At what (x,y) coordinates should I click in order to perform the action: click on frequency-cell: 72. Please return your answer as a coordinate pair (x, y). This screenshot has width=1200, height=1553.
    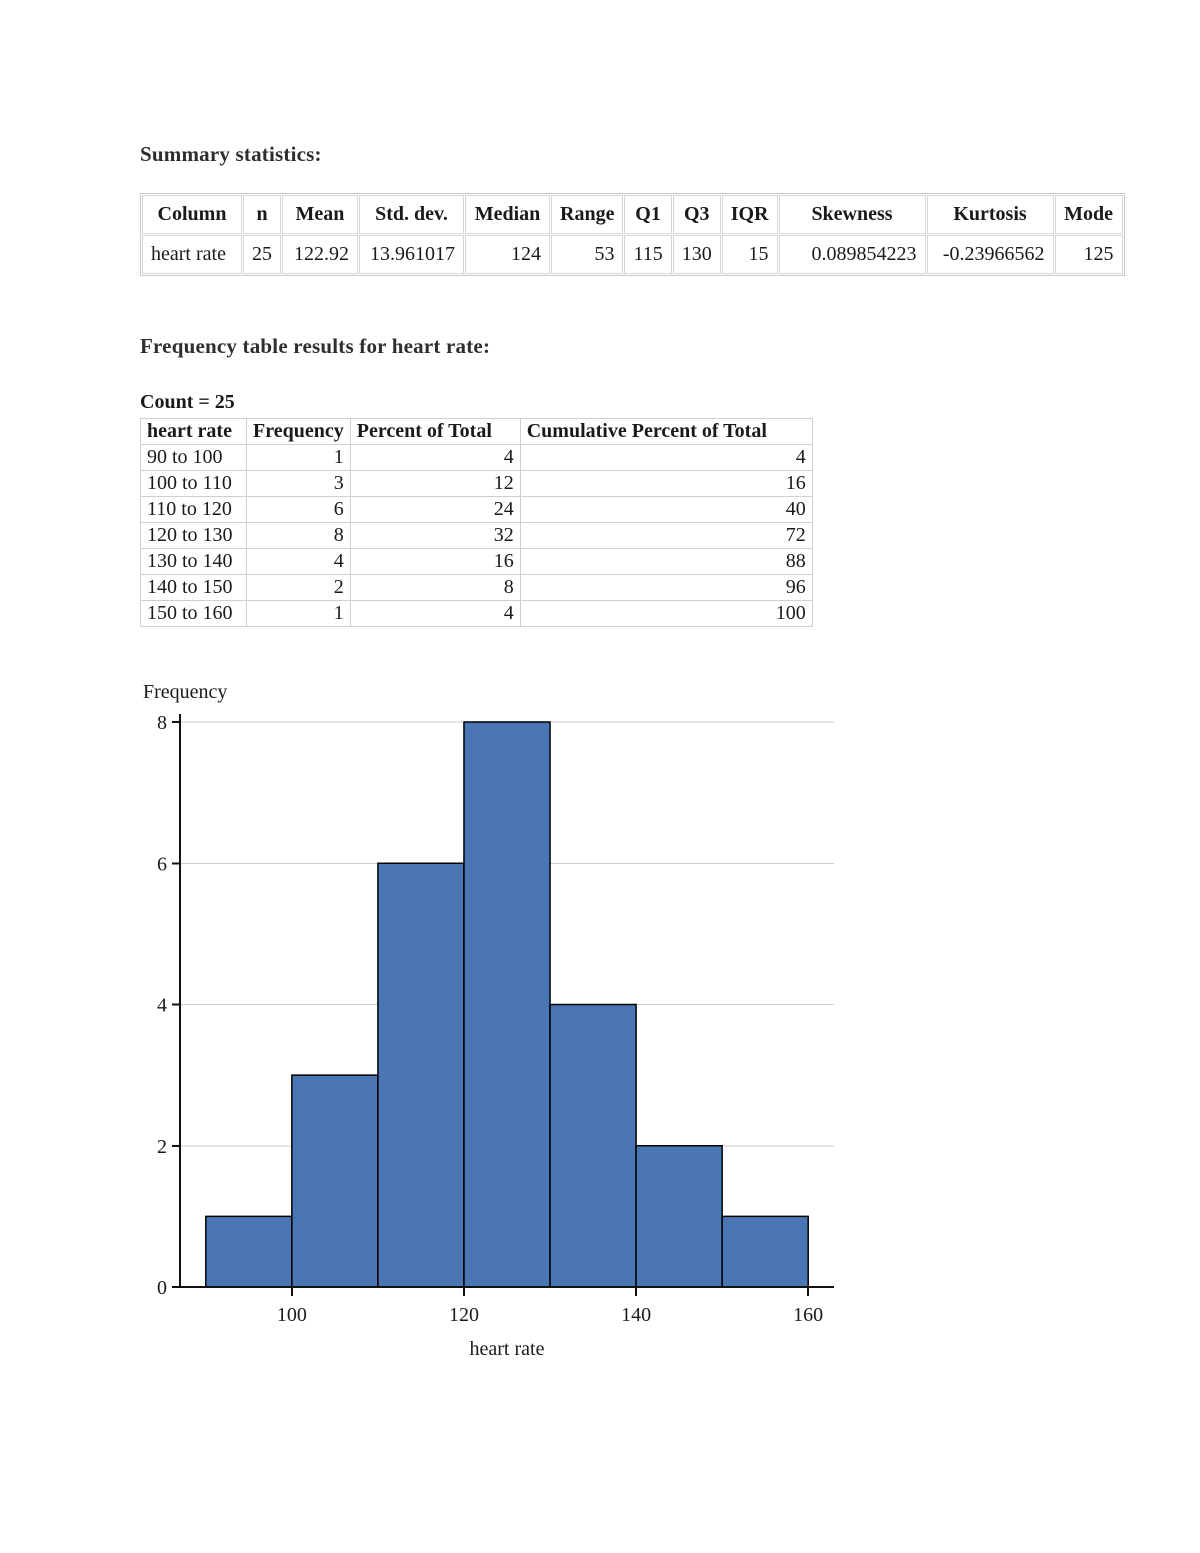
    Looking at the image, I should click on (666, 535).